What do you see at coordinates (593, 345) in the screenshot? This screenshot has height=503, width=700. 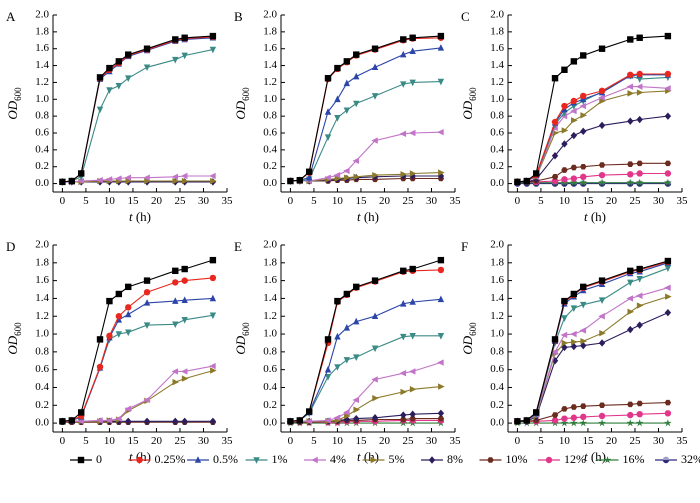 I see `series-1pct` at bounding box center [593, 345].